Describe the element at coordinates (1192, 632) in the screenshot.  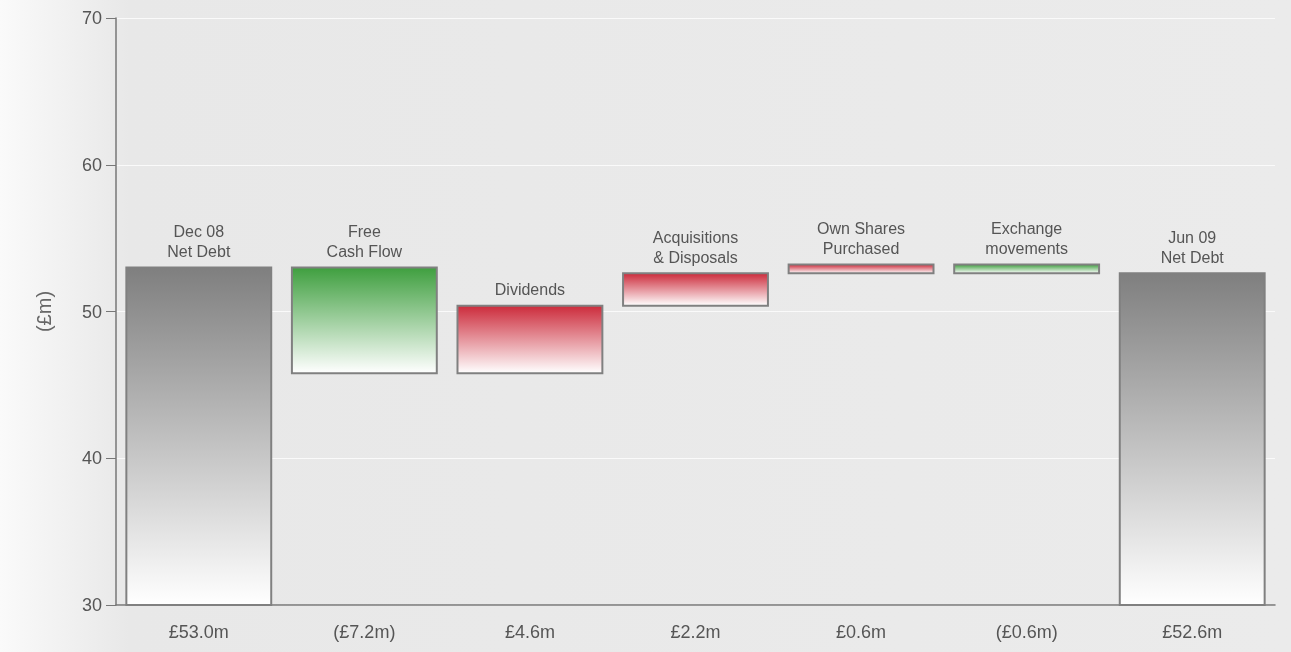
I see `data-label: £52.6m` at that location.